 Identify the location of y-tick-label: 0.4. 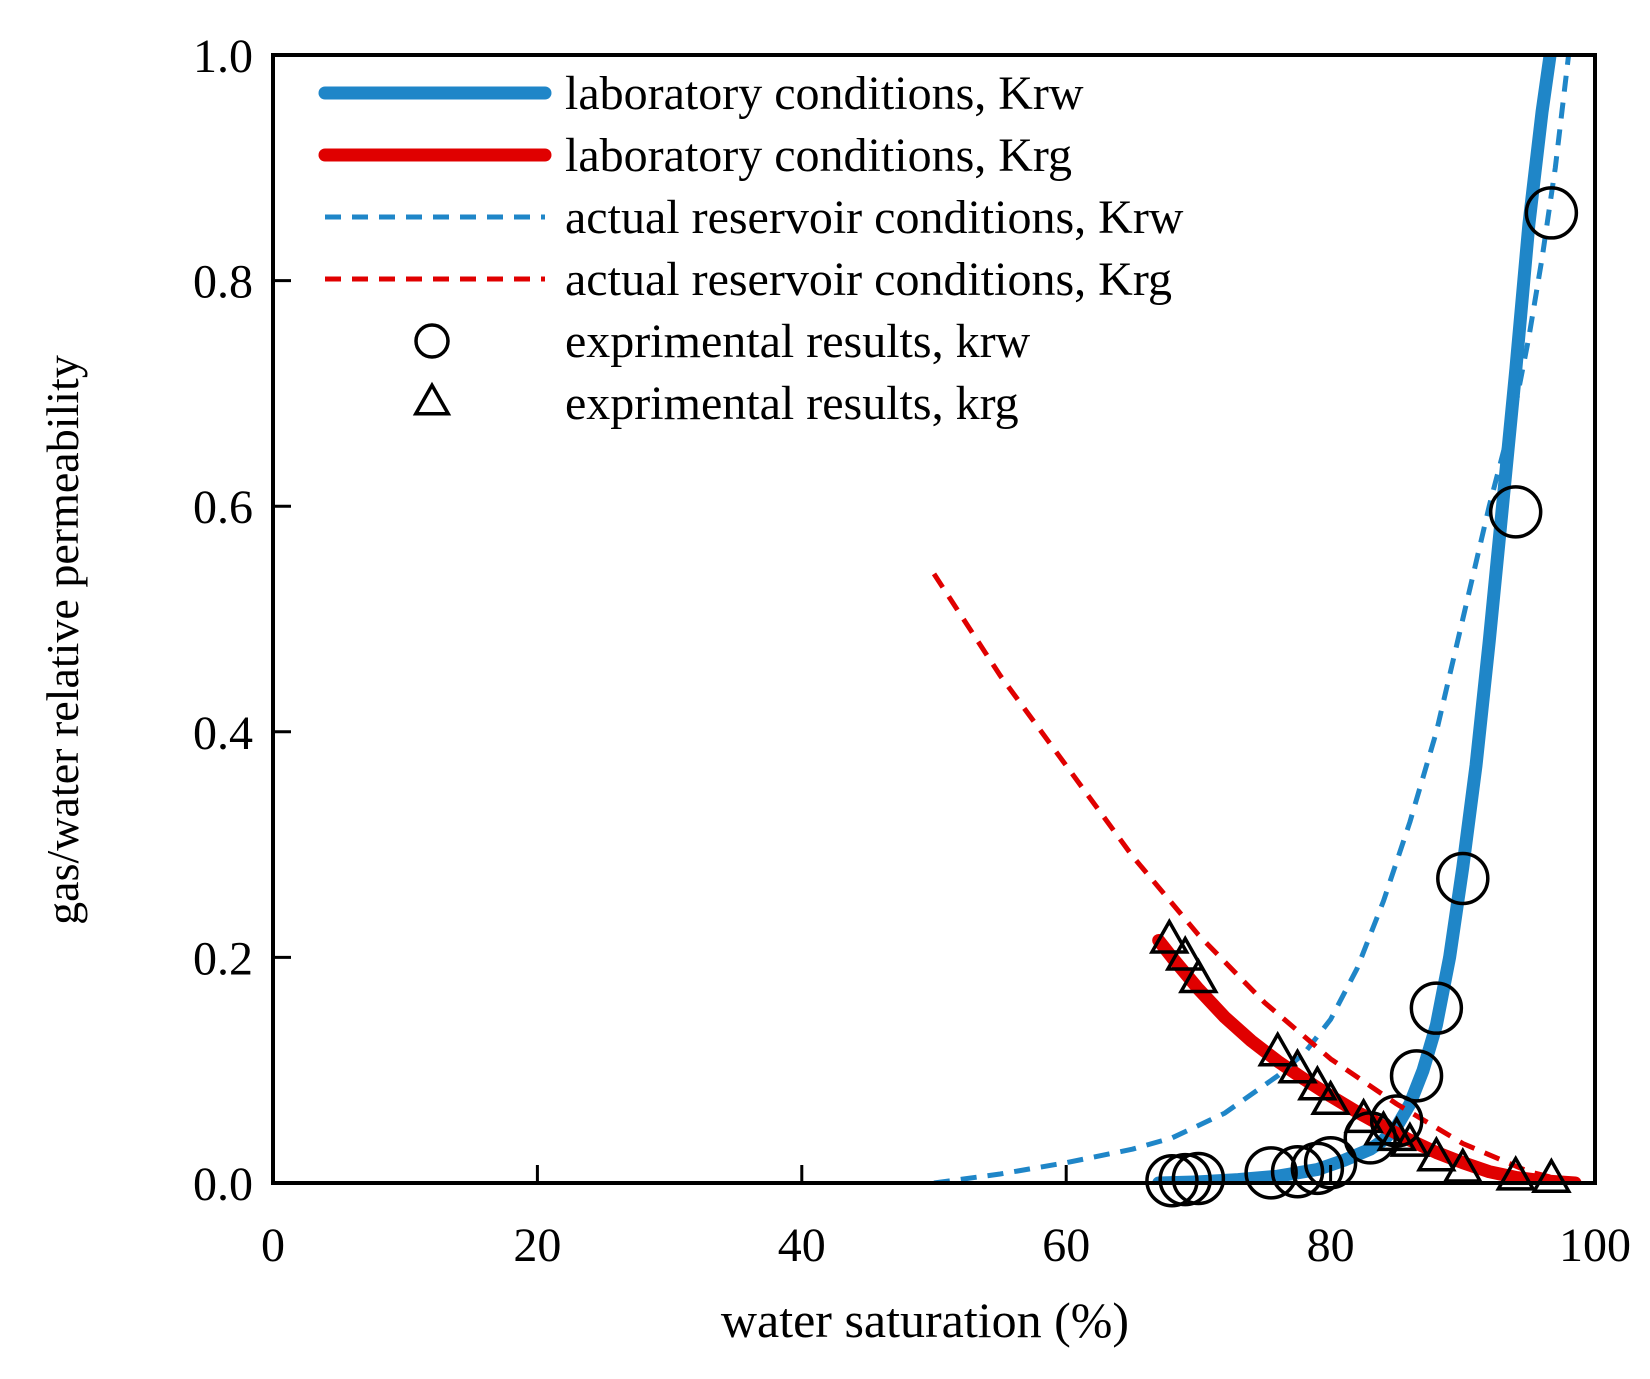
(223, 733).